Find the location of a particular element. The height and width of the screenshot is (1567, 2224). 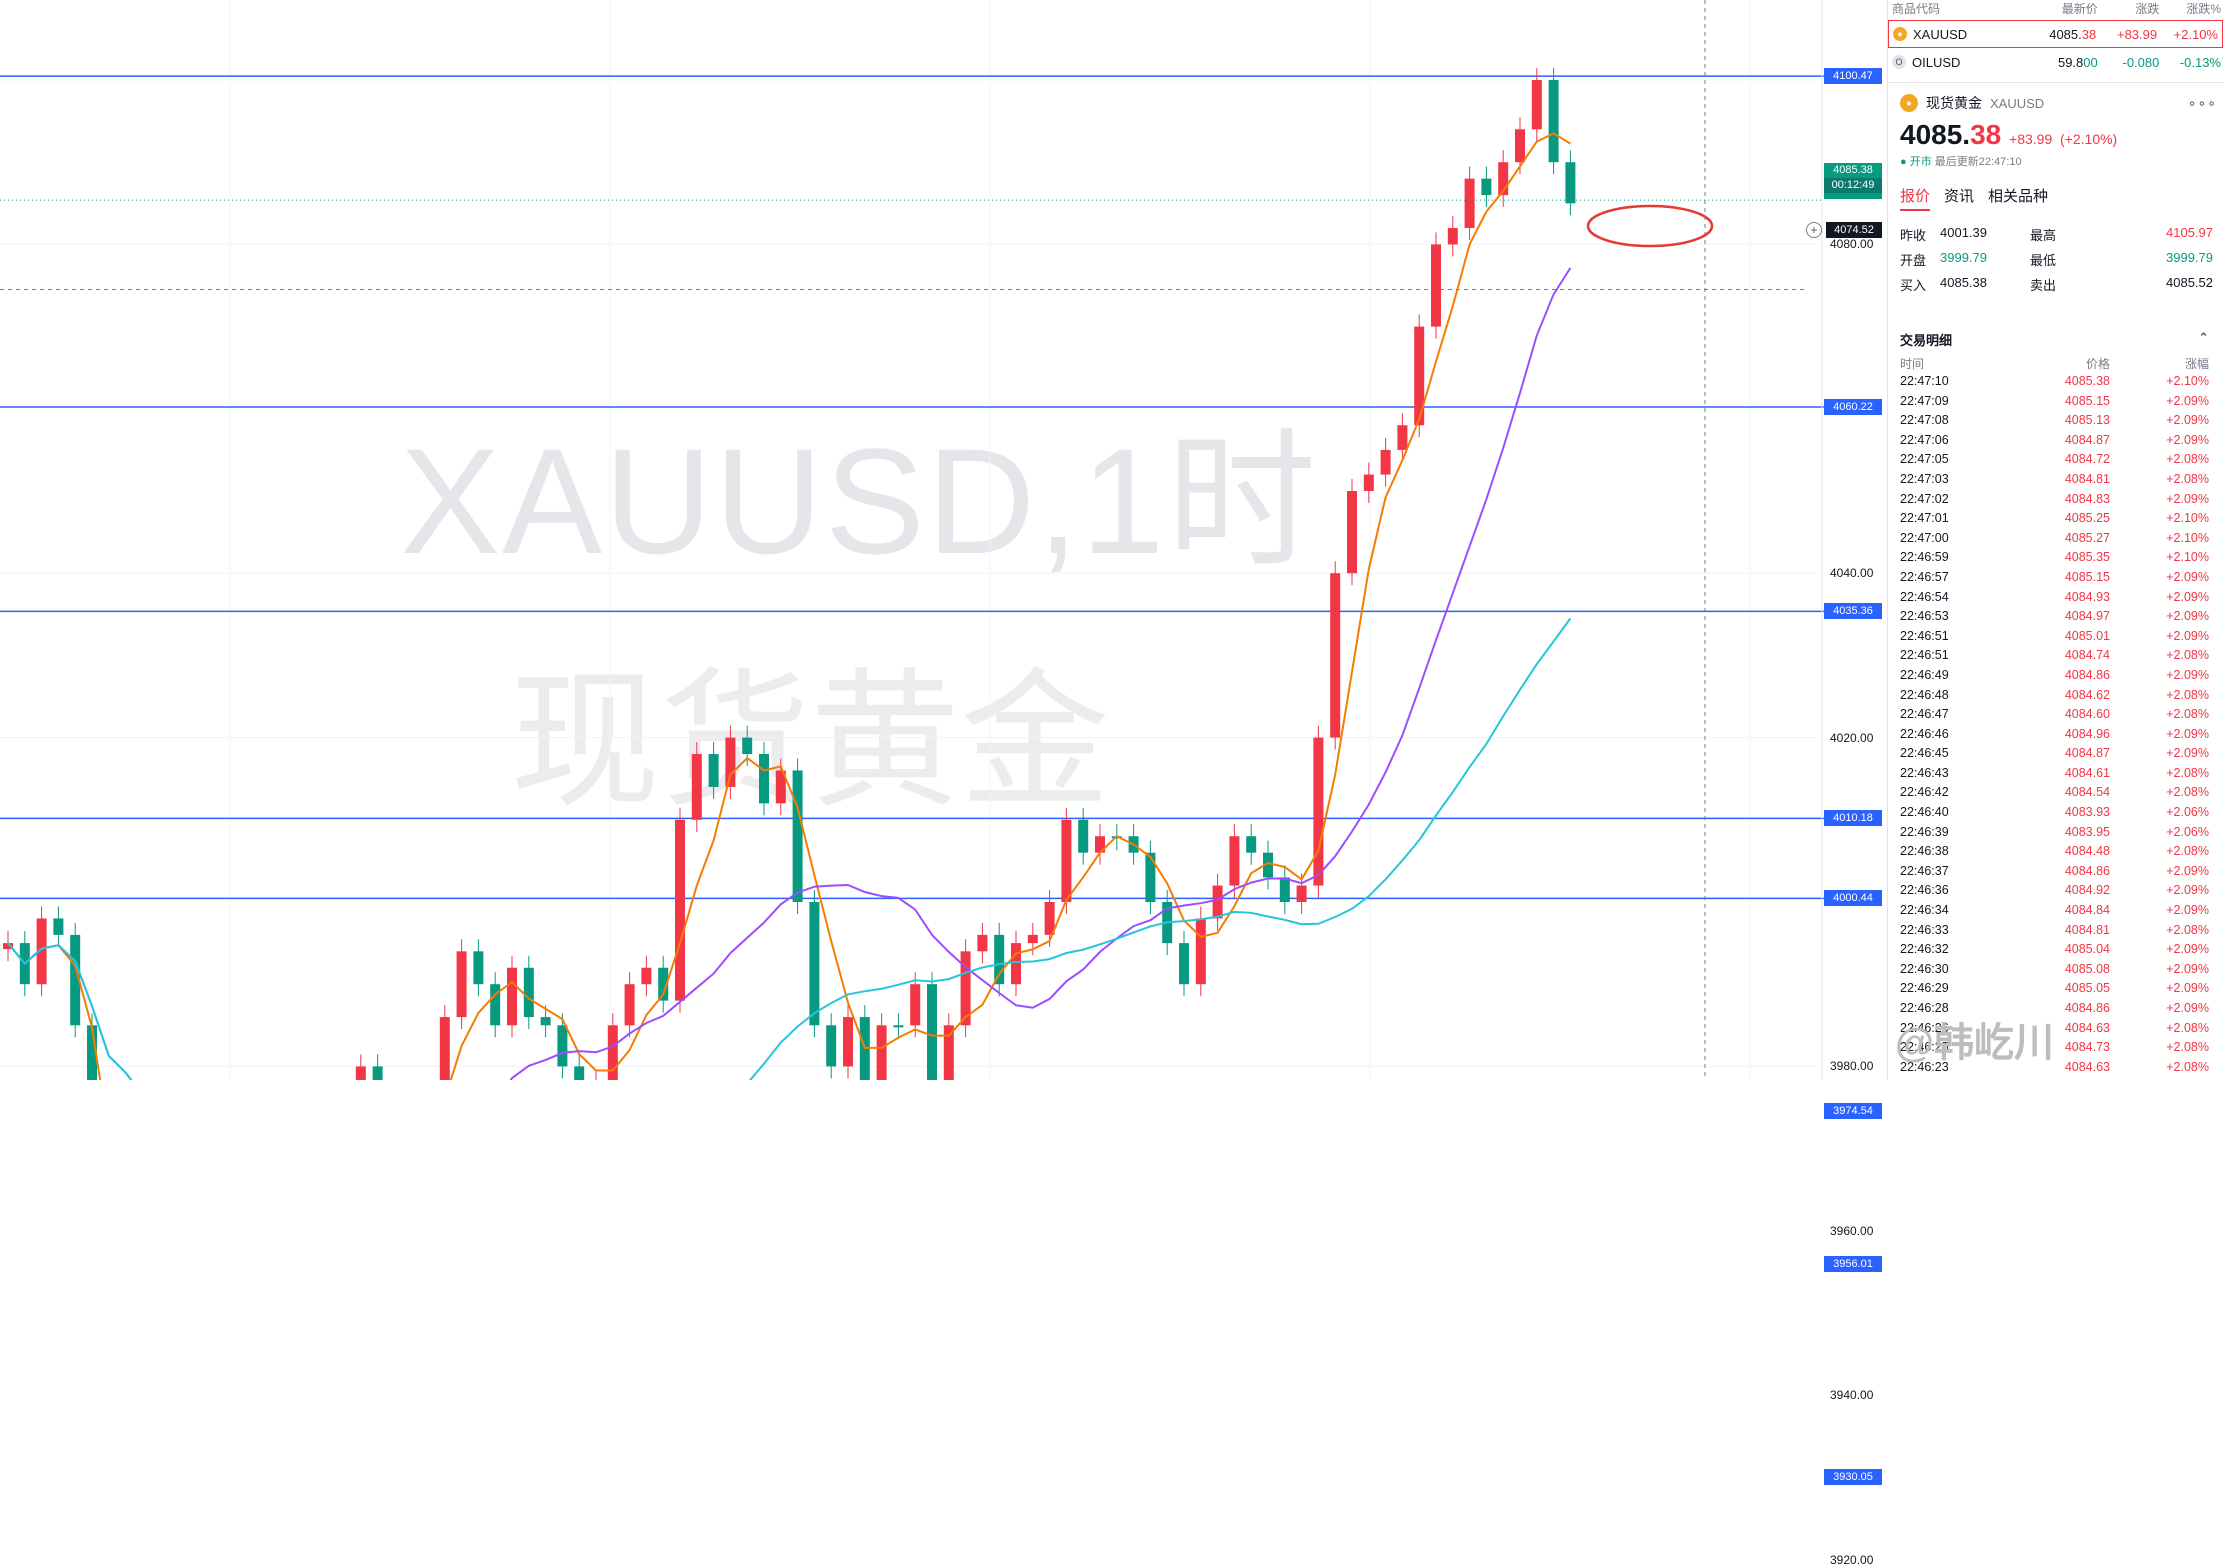

col-last: 最新价 is located at coordinates (2079, 8).